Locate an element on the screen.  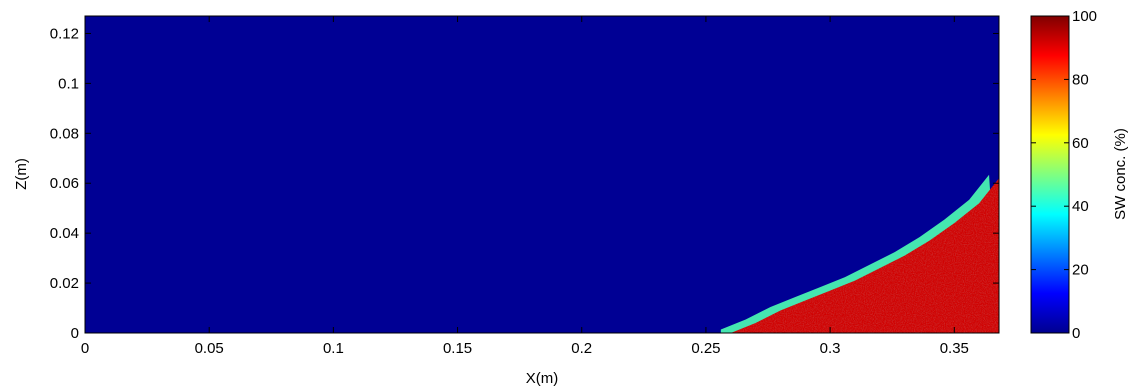
y-tick-label: 0.08 is located at coordinates (64, 133).